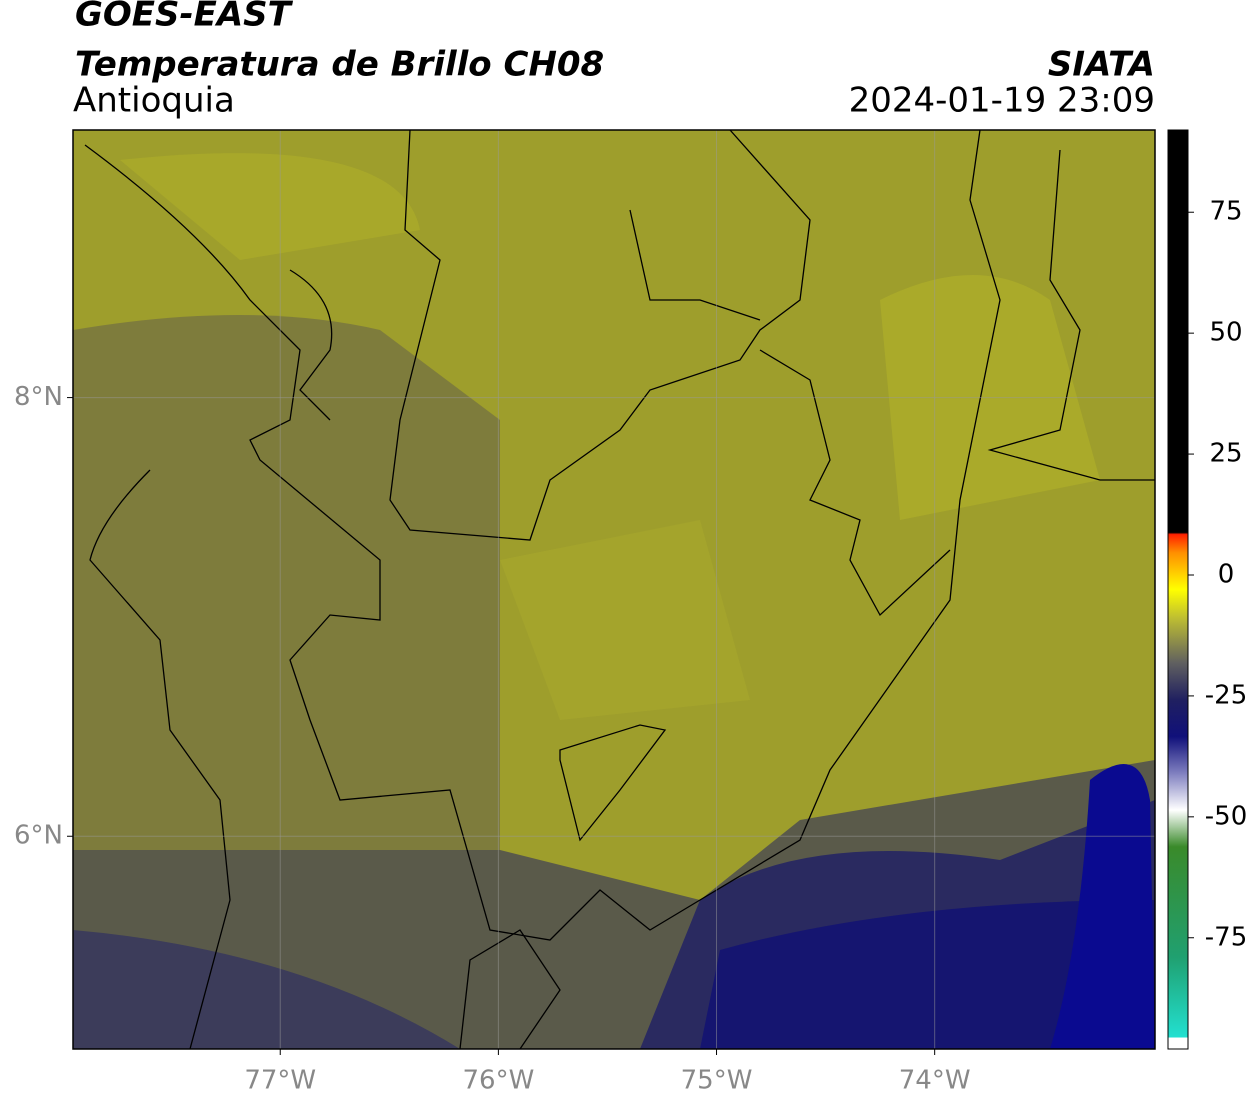 This screenshot has width=1252, height=1099. I want to click on region: Antioquia, so click(154, 101).